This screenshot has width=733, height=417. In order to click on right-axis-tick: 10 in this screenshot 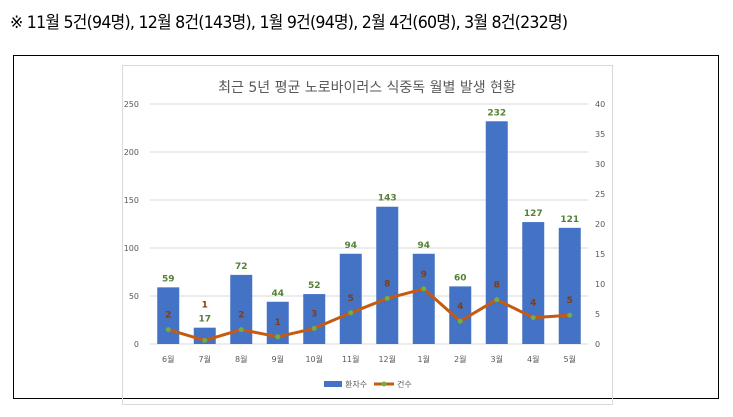, I will do `click(600, 284)`.